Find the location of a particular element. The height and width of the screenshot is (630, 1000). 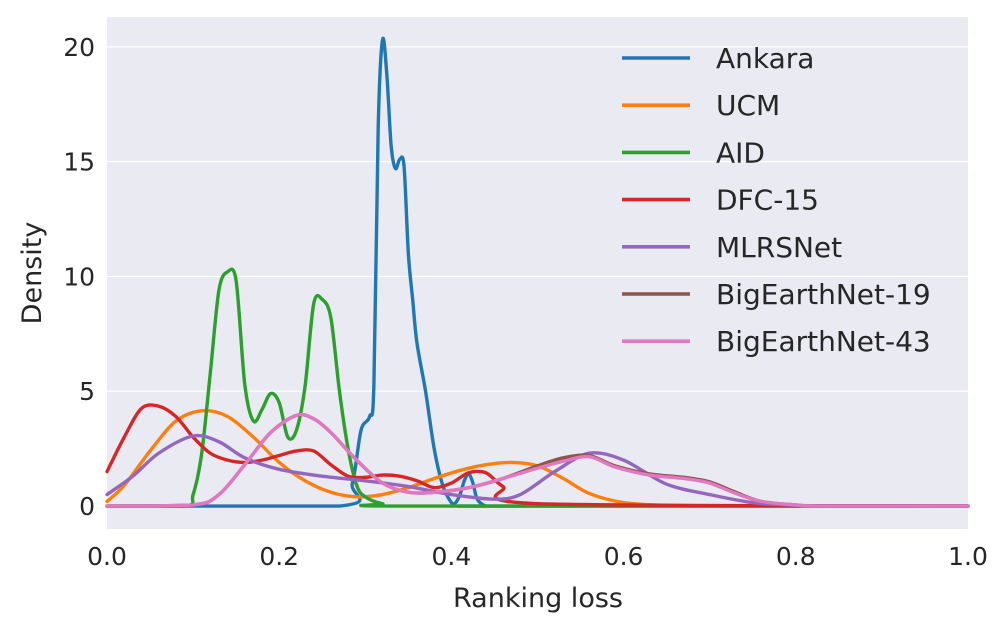

legend-label: UCM is located at coordinates (748, 105).